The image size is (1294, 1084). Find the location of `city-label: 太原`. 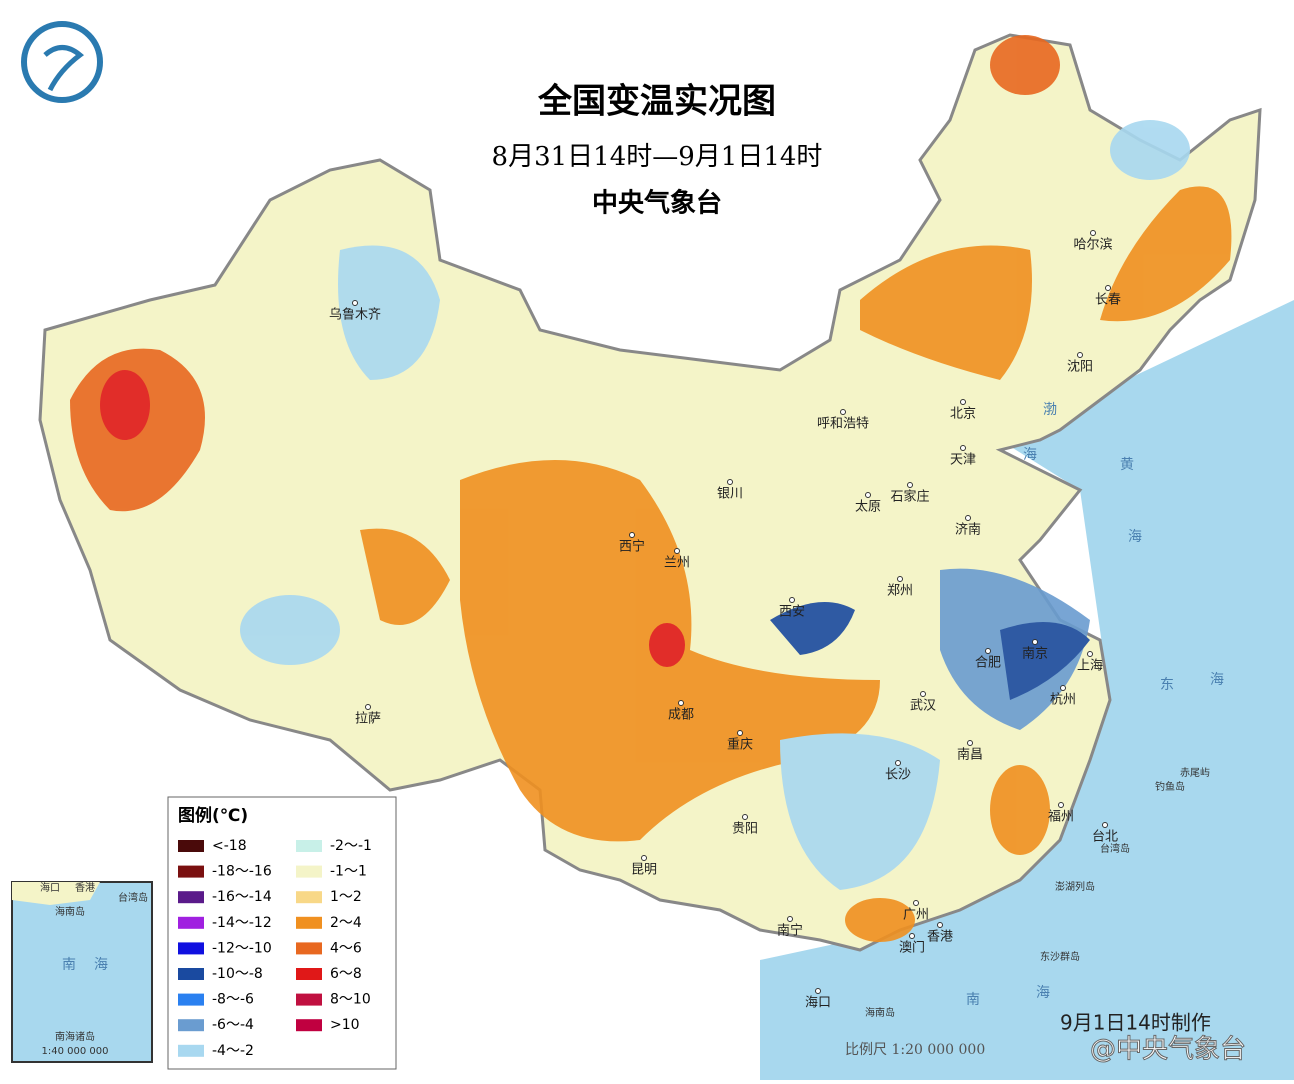

city-label: 太原 is located at coordinates (868, 507).